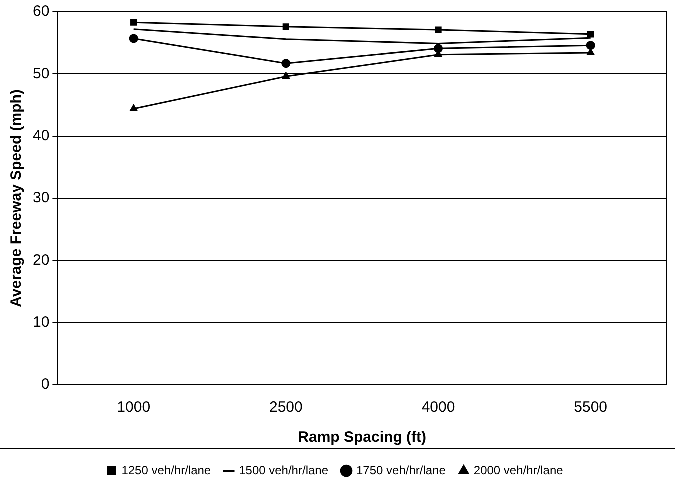  I want to click on x-tick-label: 4000, so click(439, 407).